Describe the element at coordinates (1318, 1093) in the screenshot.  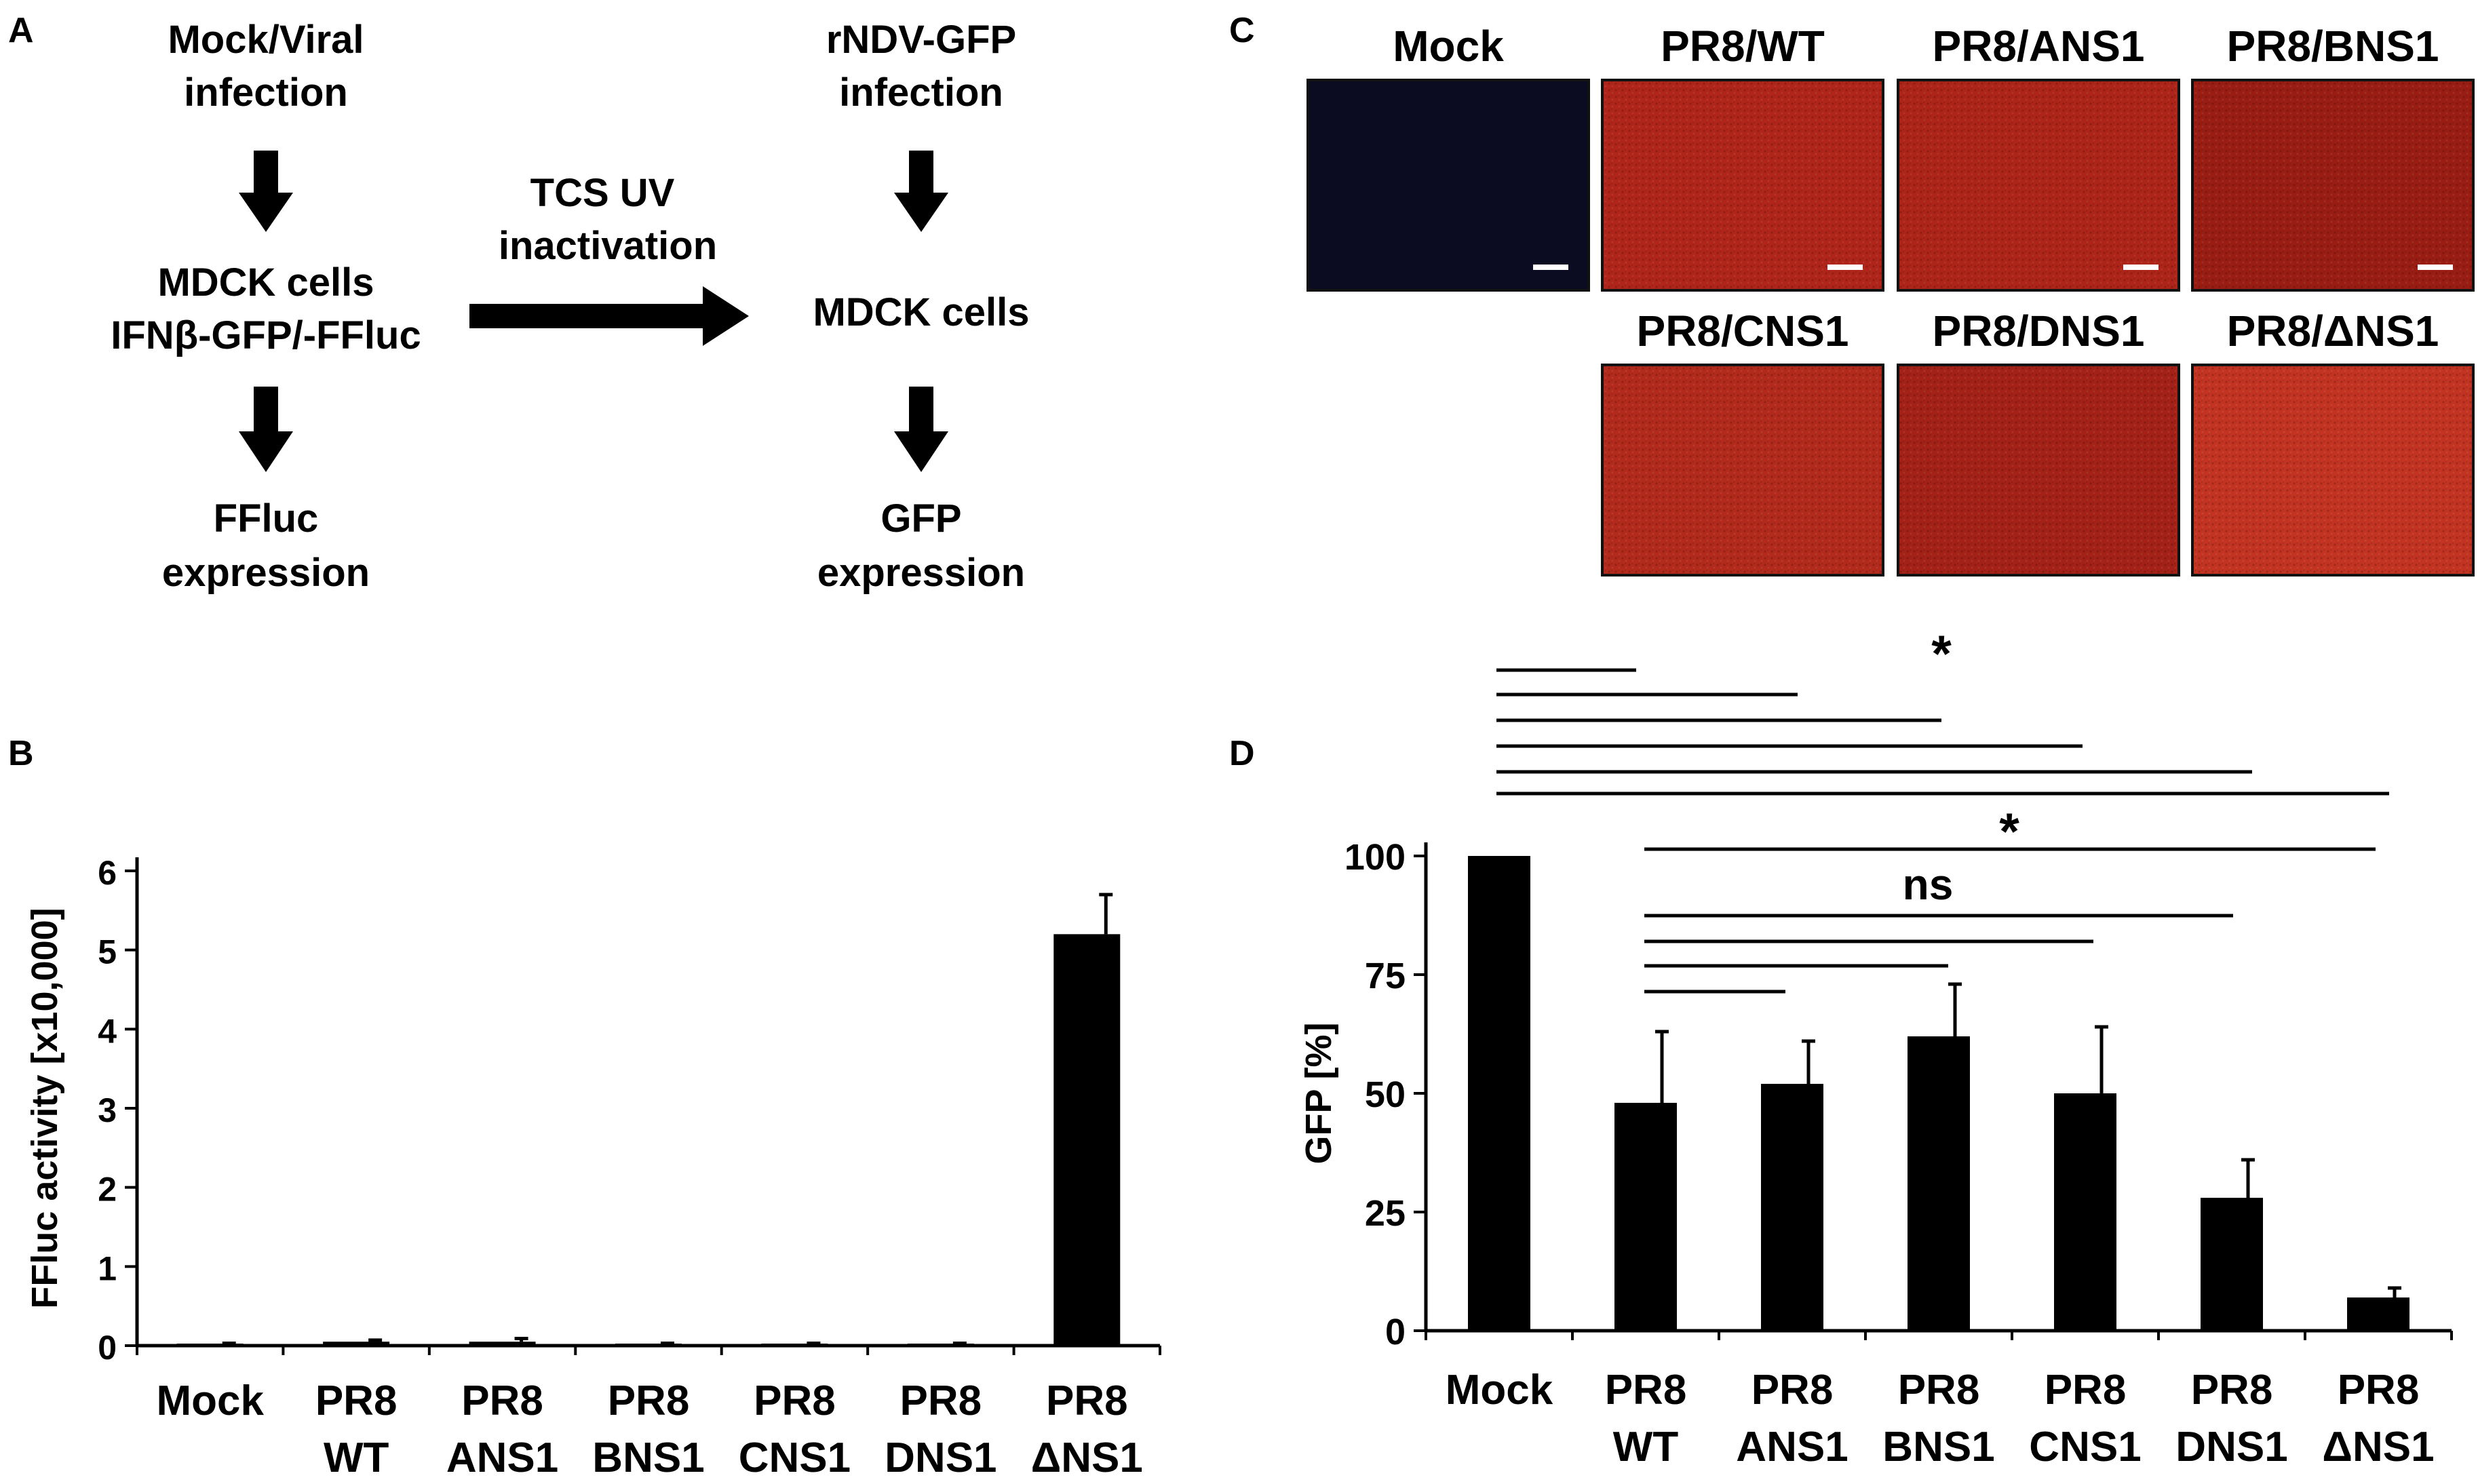
I see `y-axis-label: GFP [%]` at that location.